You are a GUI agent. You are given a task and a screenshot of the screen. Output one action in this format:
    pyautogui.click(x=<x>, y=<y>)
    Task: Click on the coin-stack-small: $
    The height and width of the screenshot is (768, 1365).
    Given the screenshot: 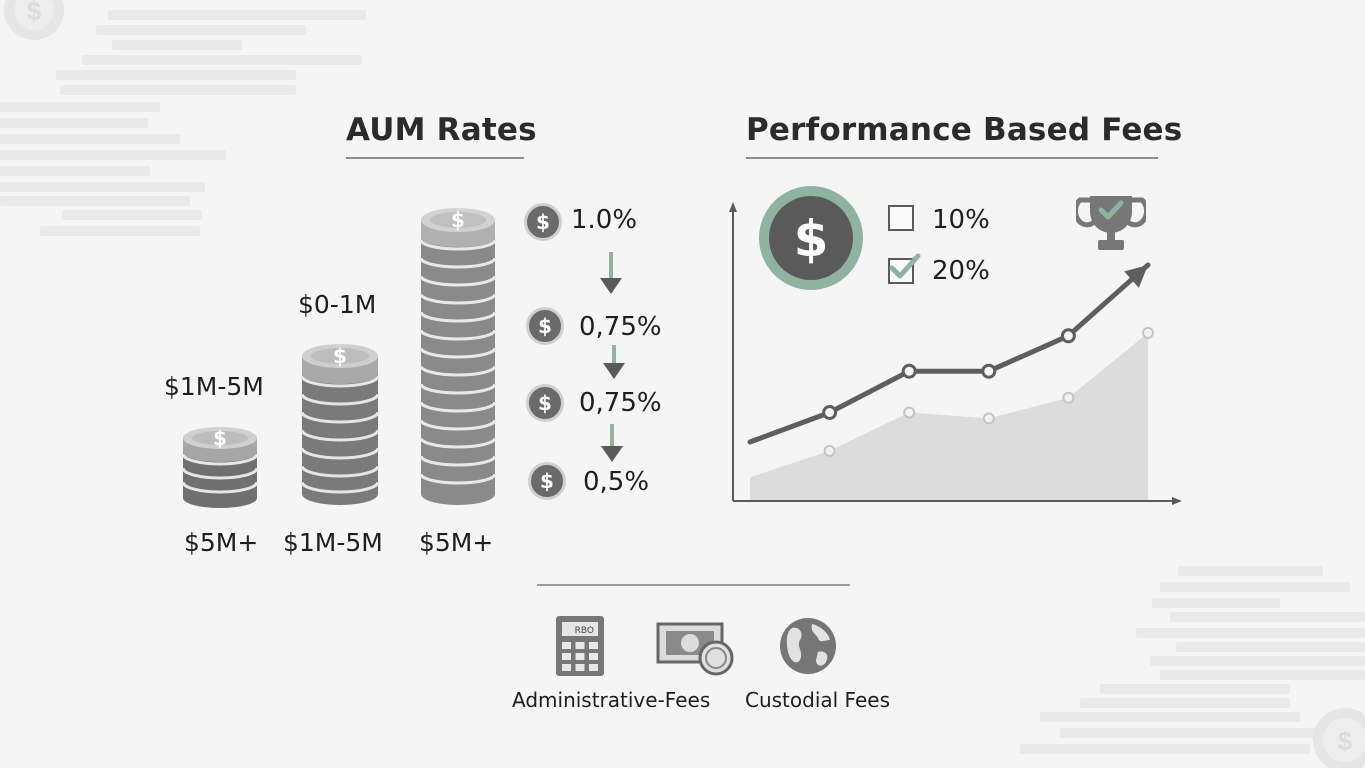 What is the action you would take?
    pyautogui.click(x=220, y=467)
    